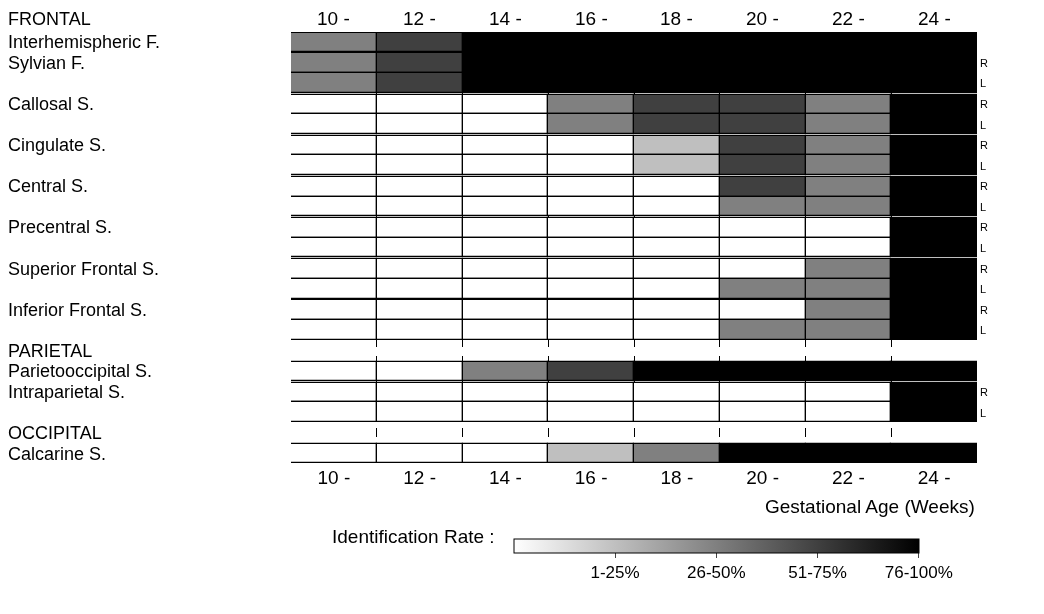 The image size is (1044, 614). What do you see at coordinates (51, 104) in the screenshot?
I see `y-tick-label: Callosal S.` at bounding box center [51, 104].